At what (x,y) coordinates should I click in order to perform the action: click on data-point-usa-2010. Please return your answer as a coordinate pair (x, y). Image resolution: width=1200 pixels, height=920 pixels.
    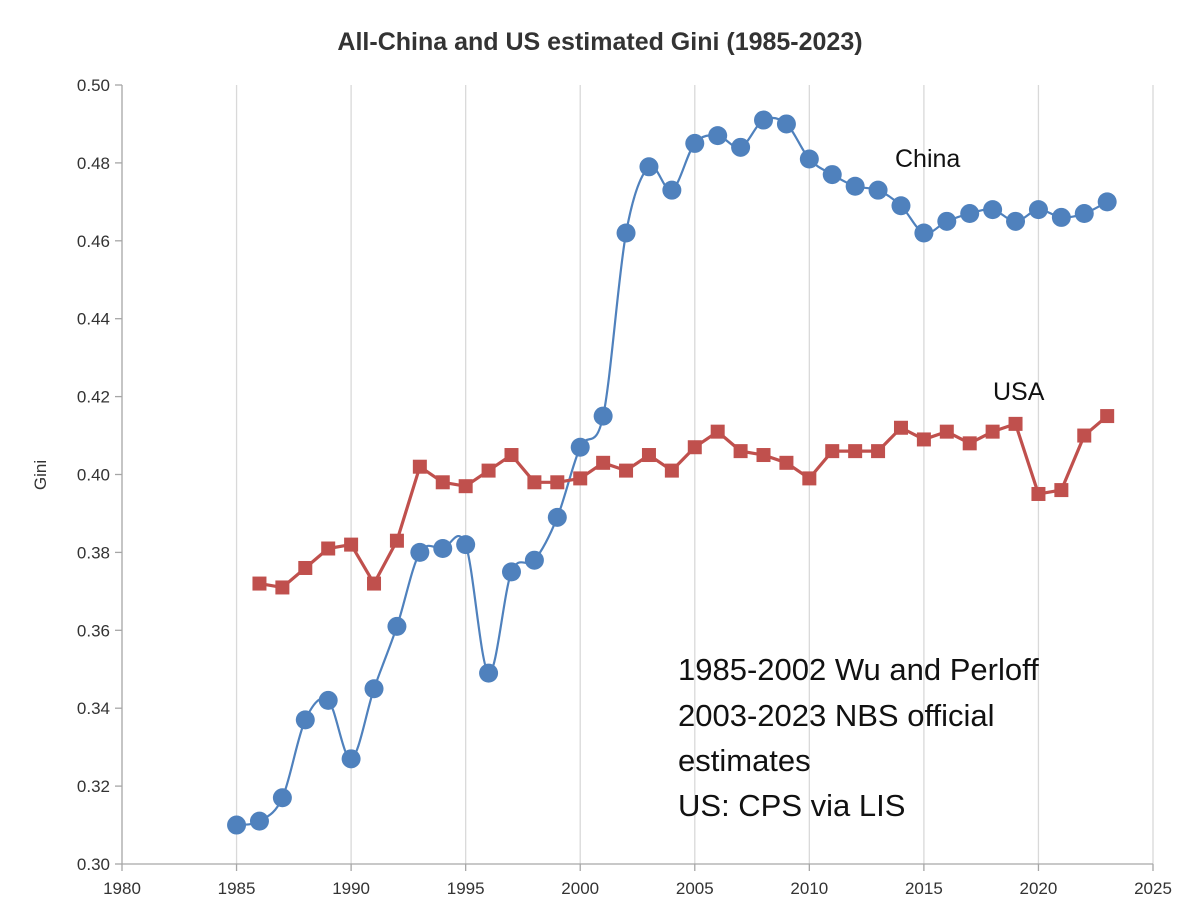
    Looking at the image, I should click on (809, 478).